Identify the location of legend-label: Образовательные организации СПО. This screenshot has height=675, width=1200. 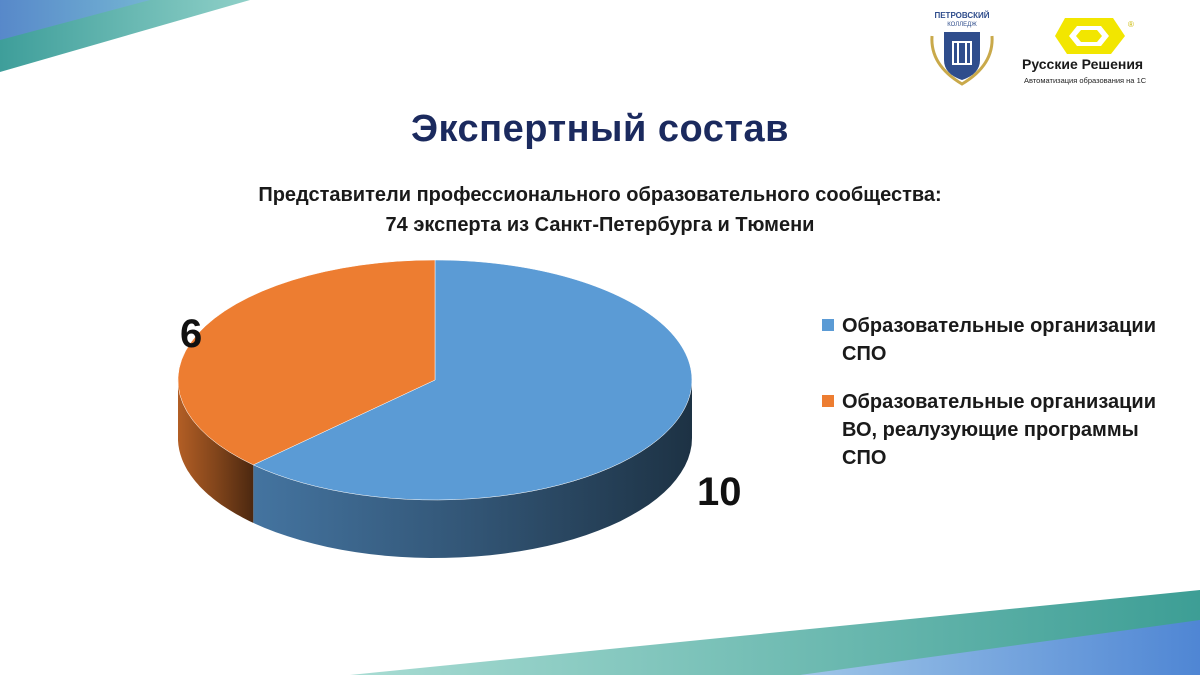
(999, 340).